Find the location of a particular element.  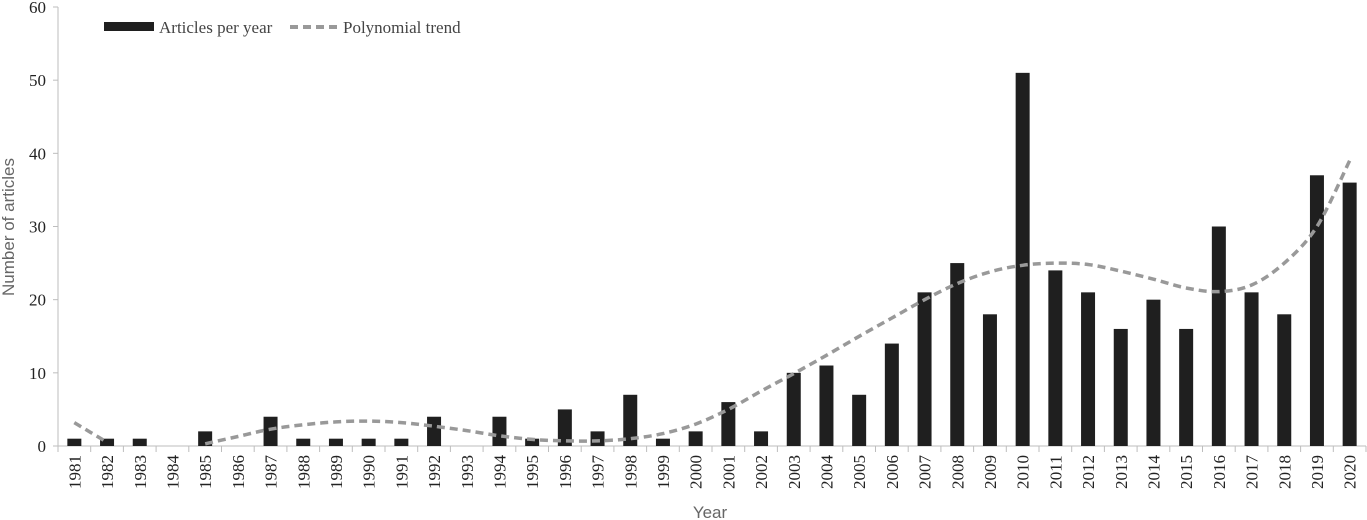

x-tick-label: 1991 is located at coordinates (401, 472).